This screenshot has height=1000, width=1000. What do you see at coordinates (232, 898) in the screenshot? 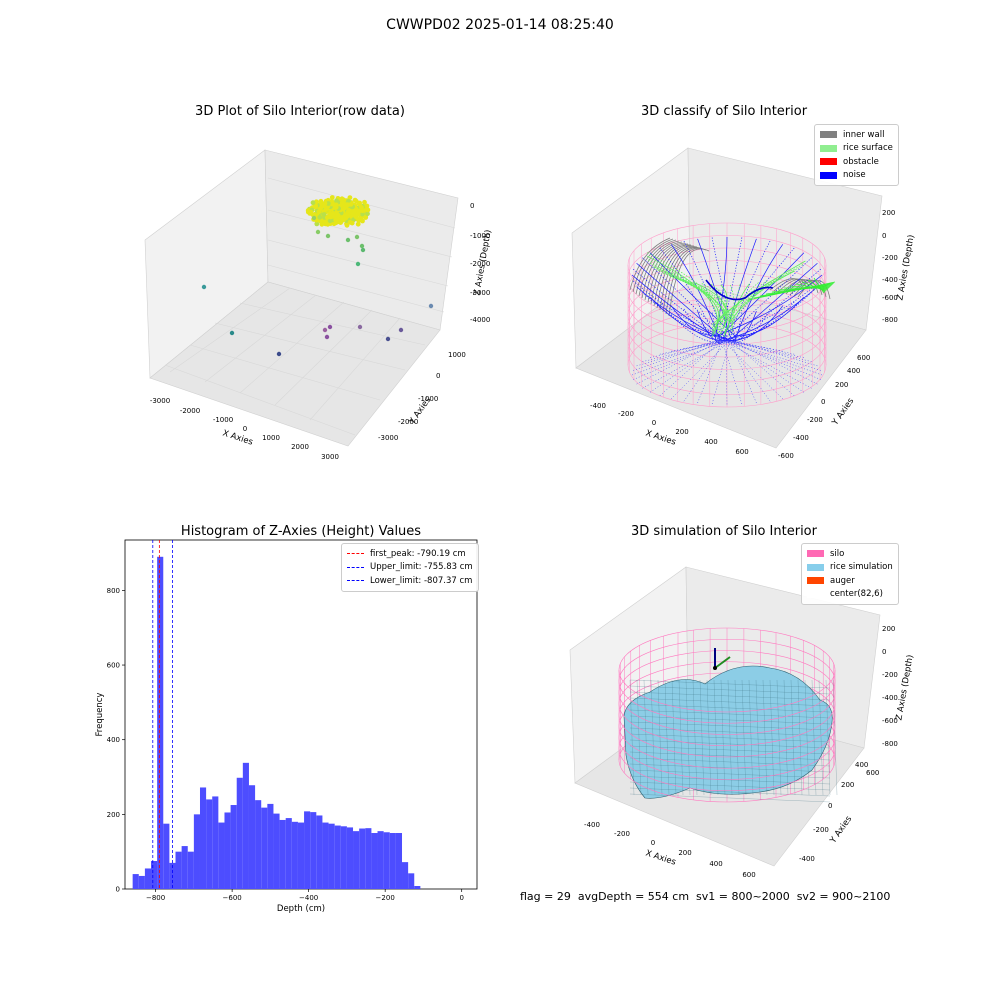
I see `x-tick-label: −600` at bounding box center [232, 898].